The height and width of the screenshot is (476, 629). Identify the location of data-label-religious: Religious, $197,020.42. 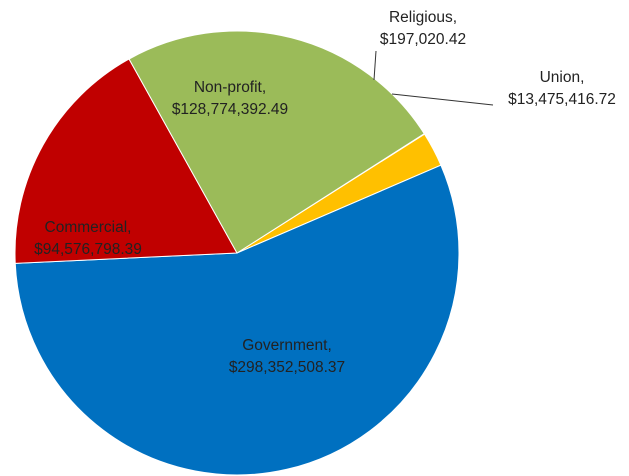
(423, 28).